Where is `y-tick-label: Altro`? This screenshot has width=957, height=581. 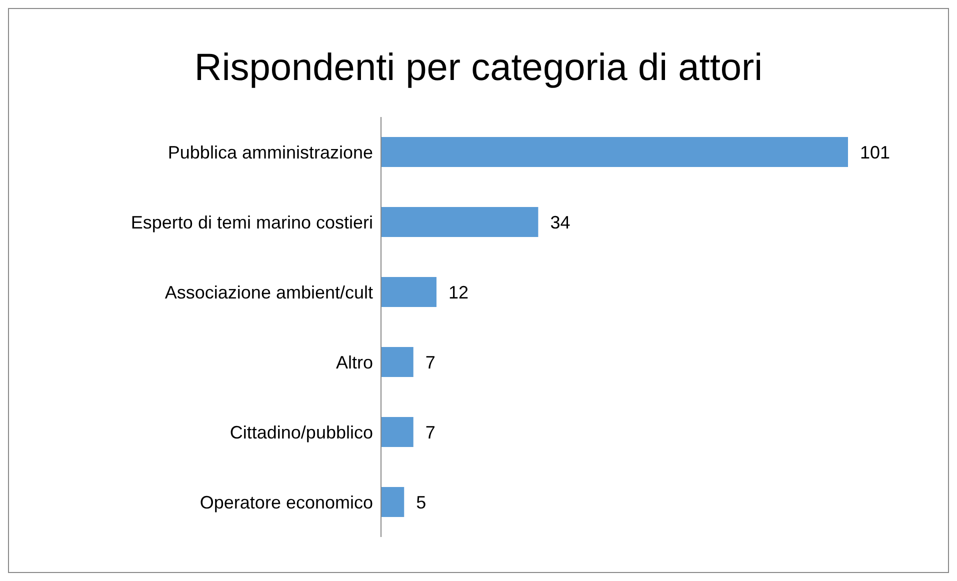
y-tick-label: Altro is located at coordinates (354, 362).